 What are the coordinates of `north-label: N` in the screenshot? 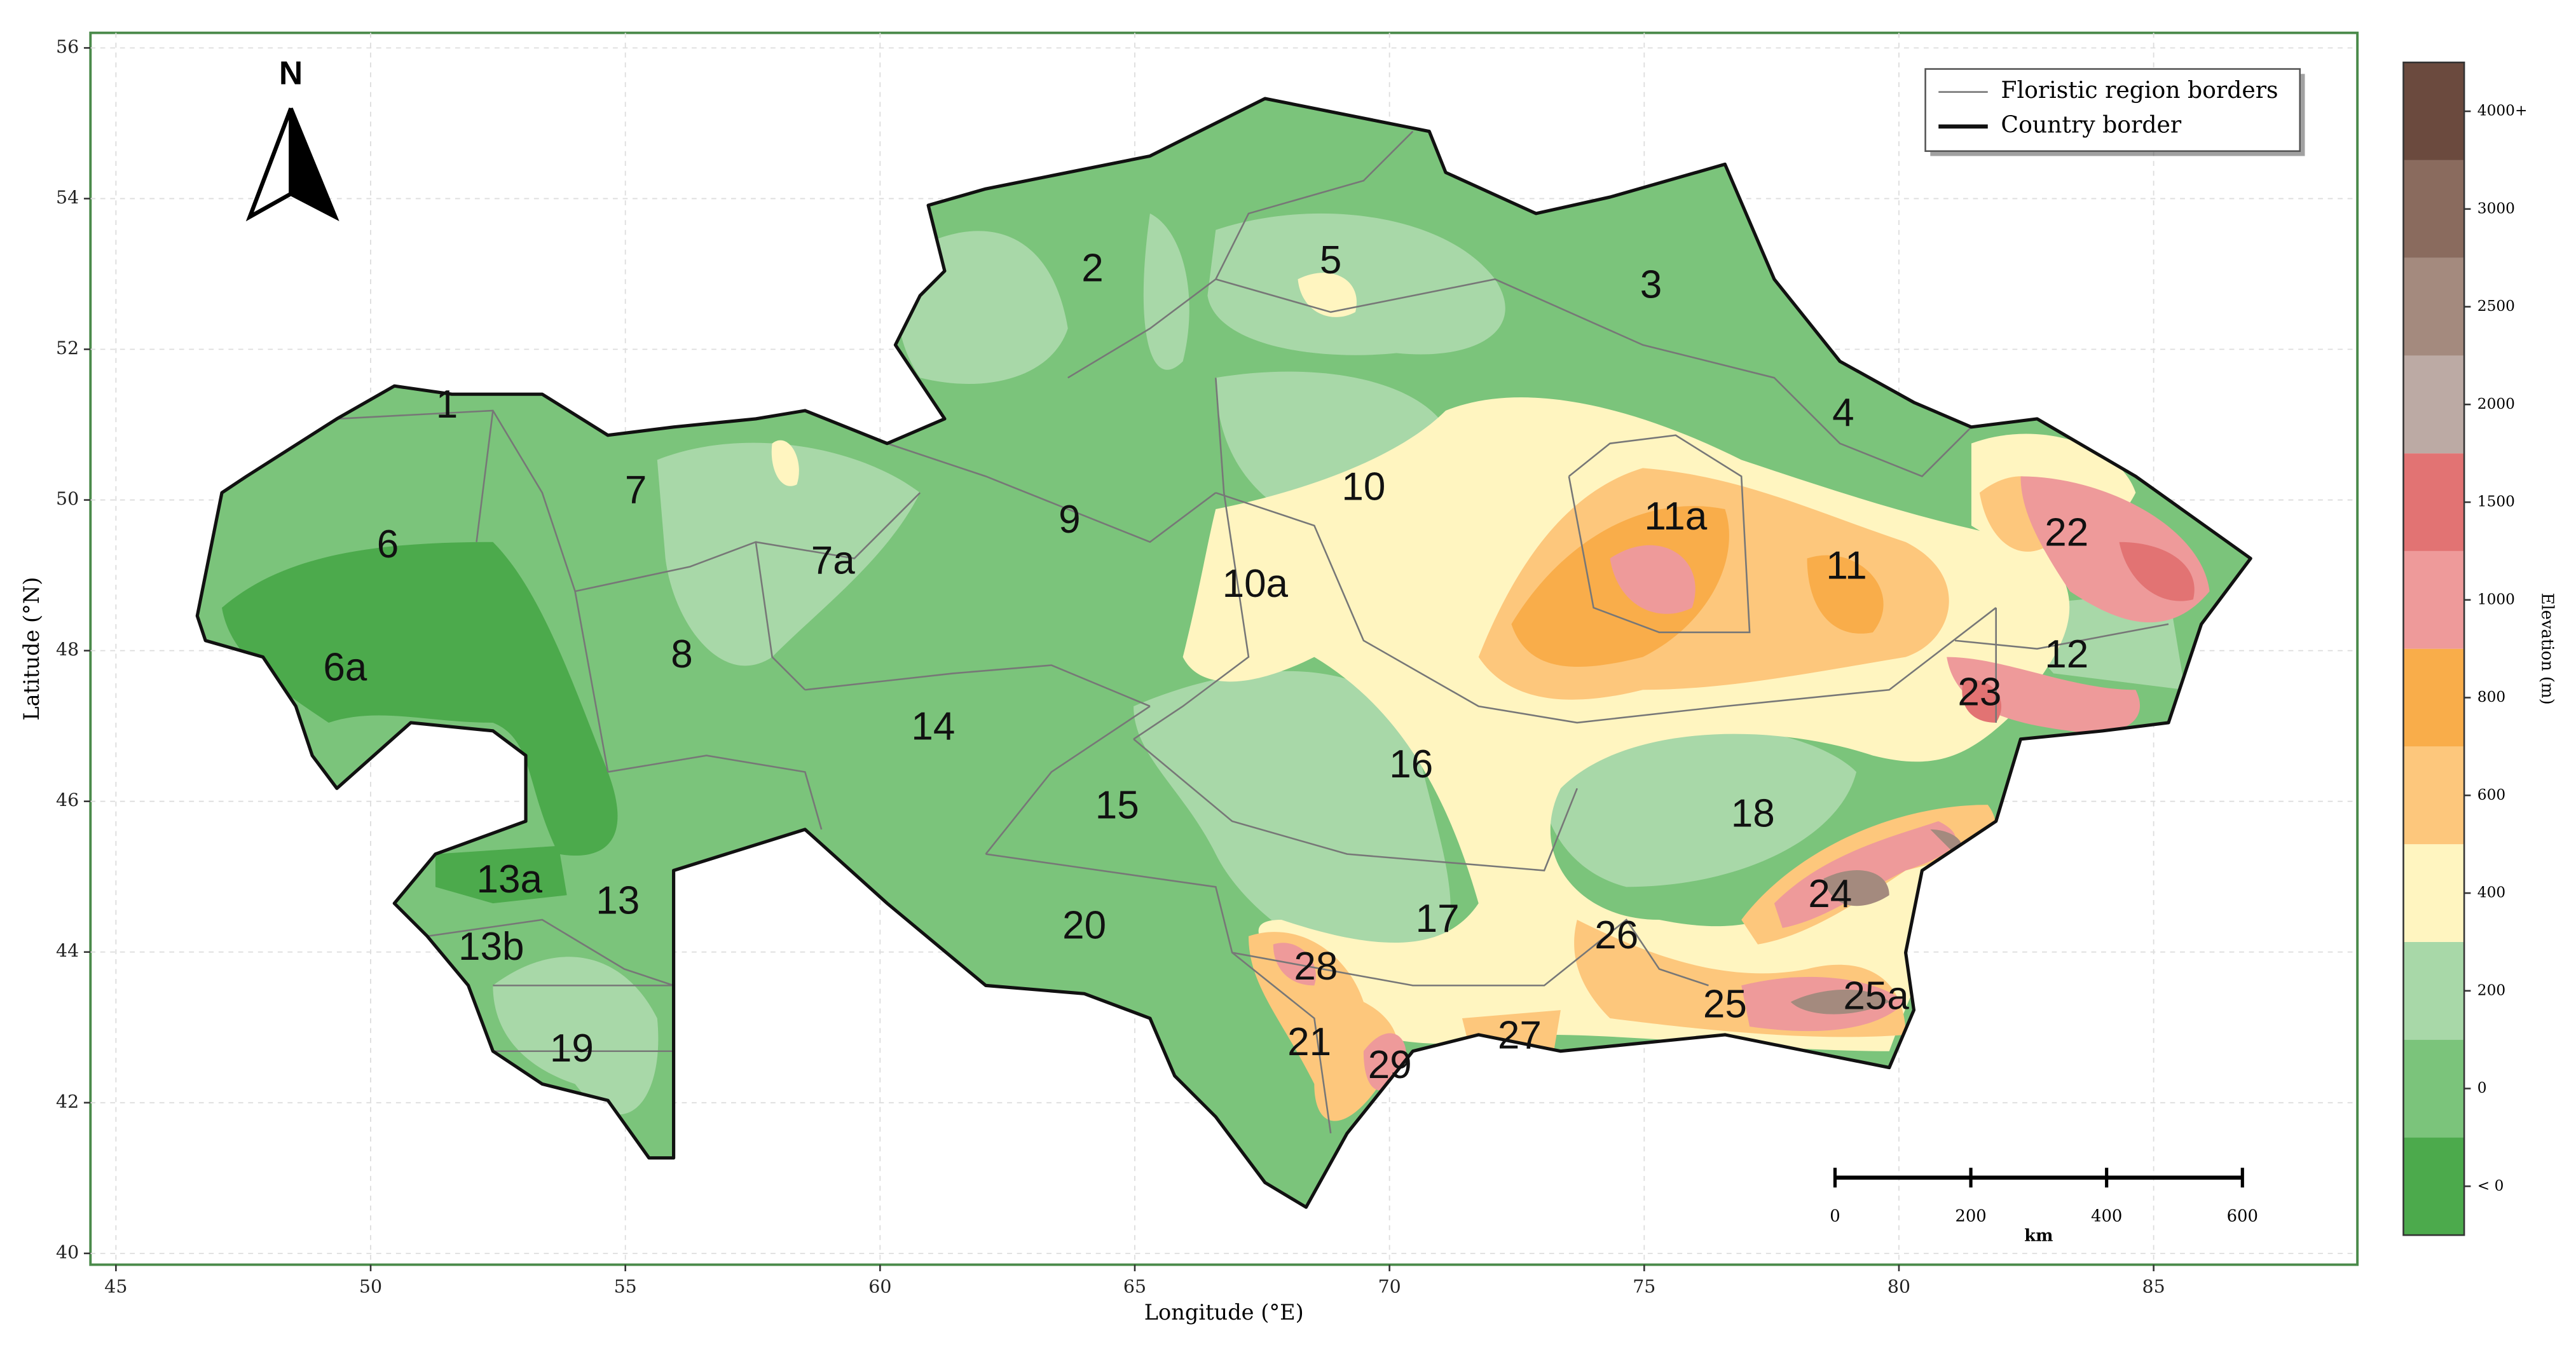 It's located at (291, 73).